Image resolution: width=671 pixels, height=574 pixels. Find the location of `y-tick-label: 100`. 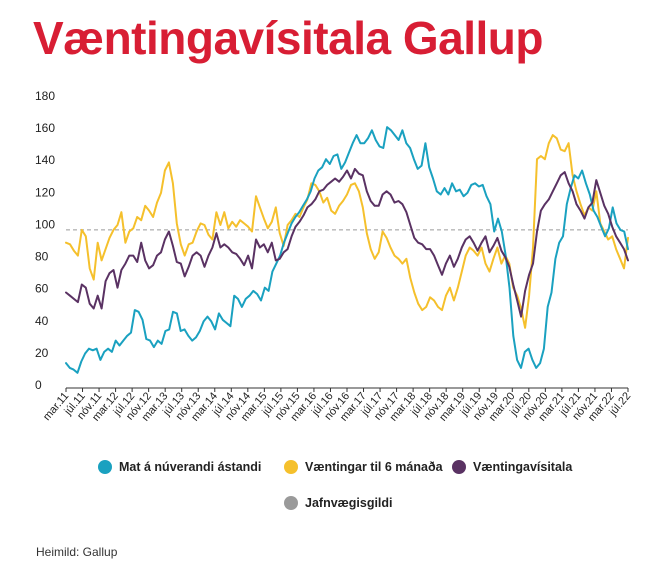

y-tick-label: 100 is located at coordinates (45, 224).